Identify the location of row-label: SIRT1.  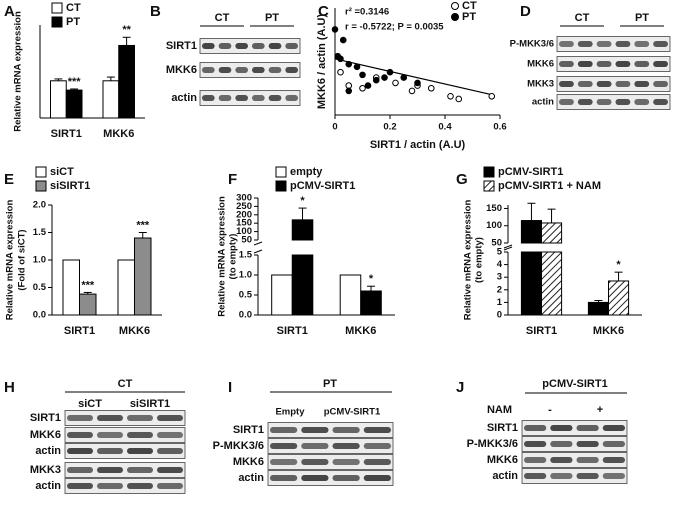
(181, 46).